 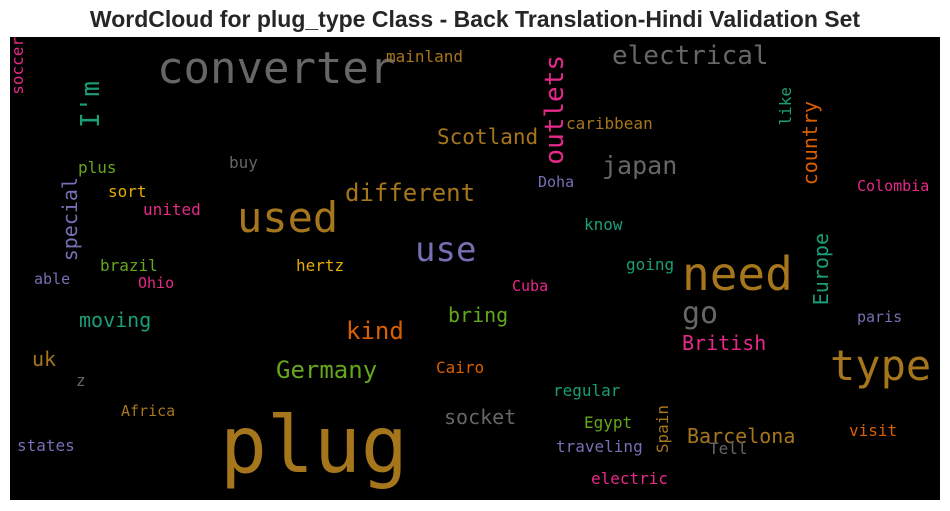 I want to click on cloud-word: type, so click(x=881, y=365).